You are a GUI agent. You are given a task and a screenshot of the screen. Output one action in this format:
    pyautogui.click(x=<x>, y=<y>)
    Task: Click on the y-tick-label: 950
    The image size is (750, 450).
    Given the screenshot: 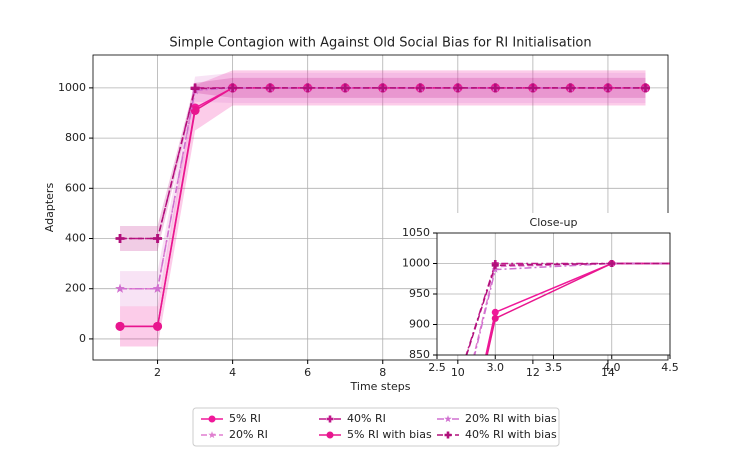 What is the action you would take?
    pyautogui.click(x=419, y=293)
    